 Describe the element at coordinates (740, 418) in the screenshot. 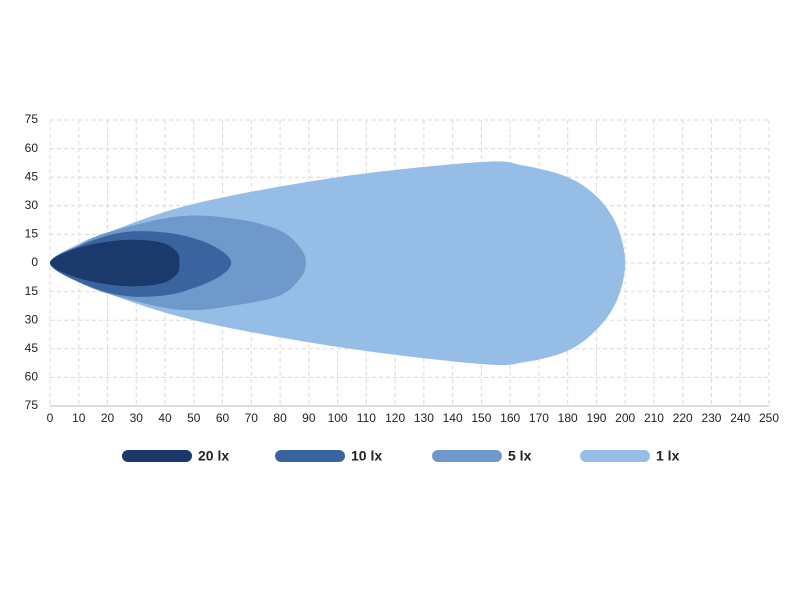

I see `x-tick-label: 240` at that location.